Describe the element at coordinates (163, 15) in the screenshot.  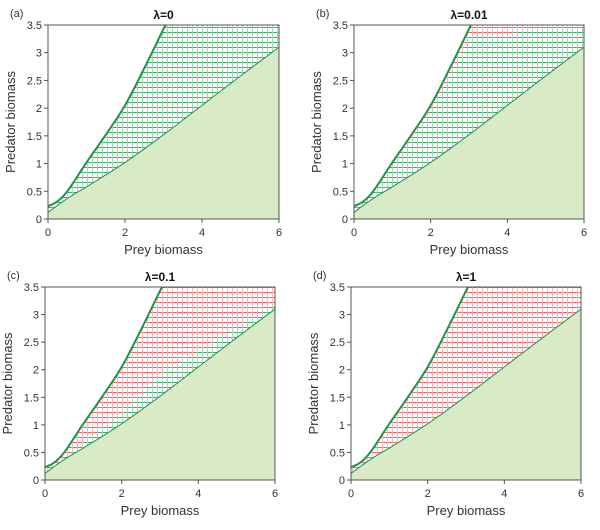
I see `panel-title: λ=0` at that location.